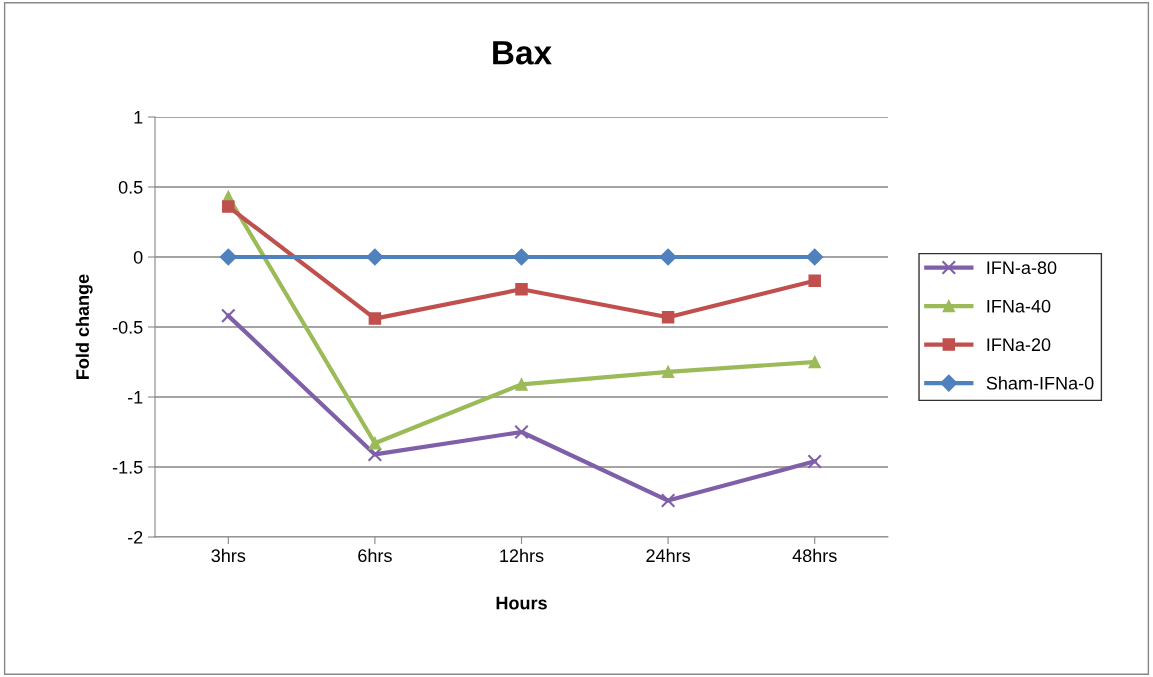  What do you see at coordinates (127, 467) in the screenshot?
I see `y-tick-label: -1.5` at bounding box center [127, 467].